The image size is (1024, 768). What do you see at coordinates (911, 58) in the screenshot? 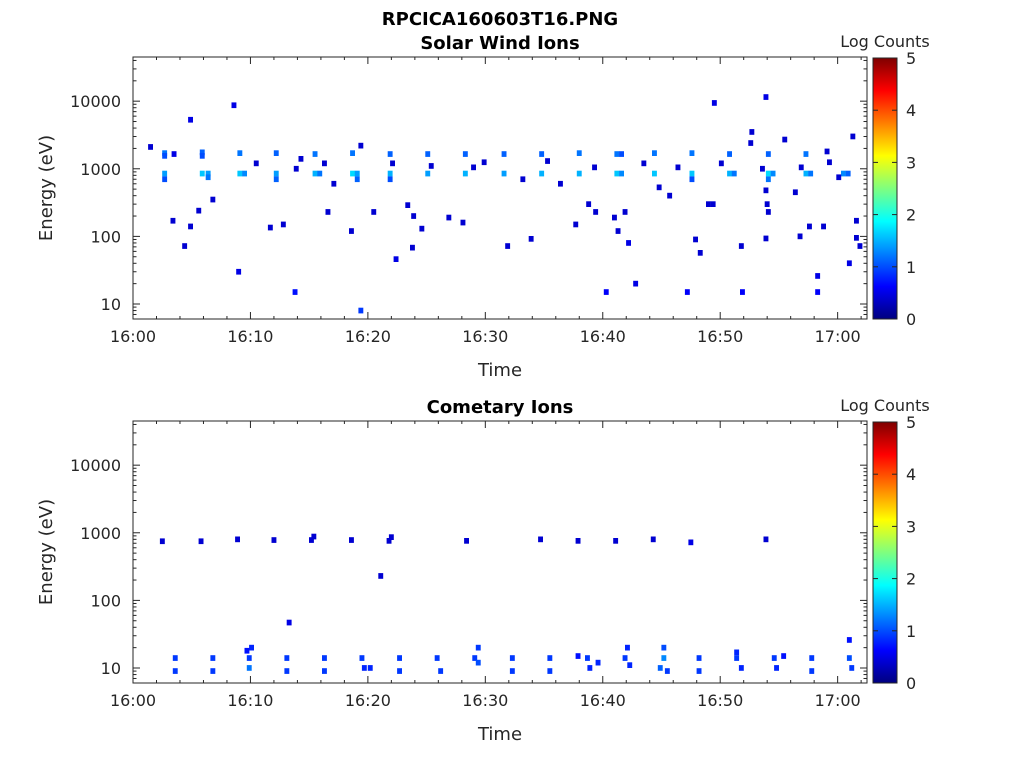
I see `solar-wind-ions-colorbar-tick-label: 5` at bounding box center [911, 58].